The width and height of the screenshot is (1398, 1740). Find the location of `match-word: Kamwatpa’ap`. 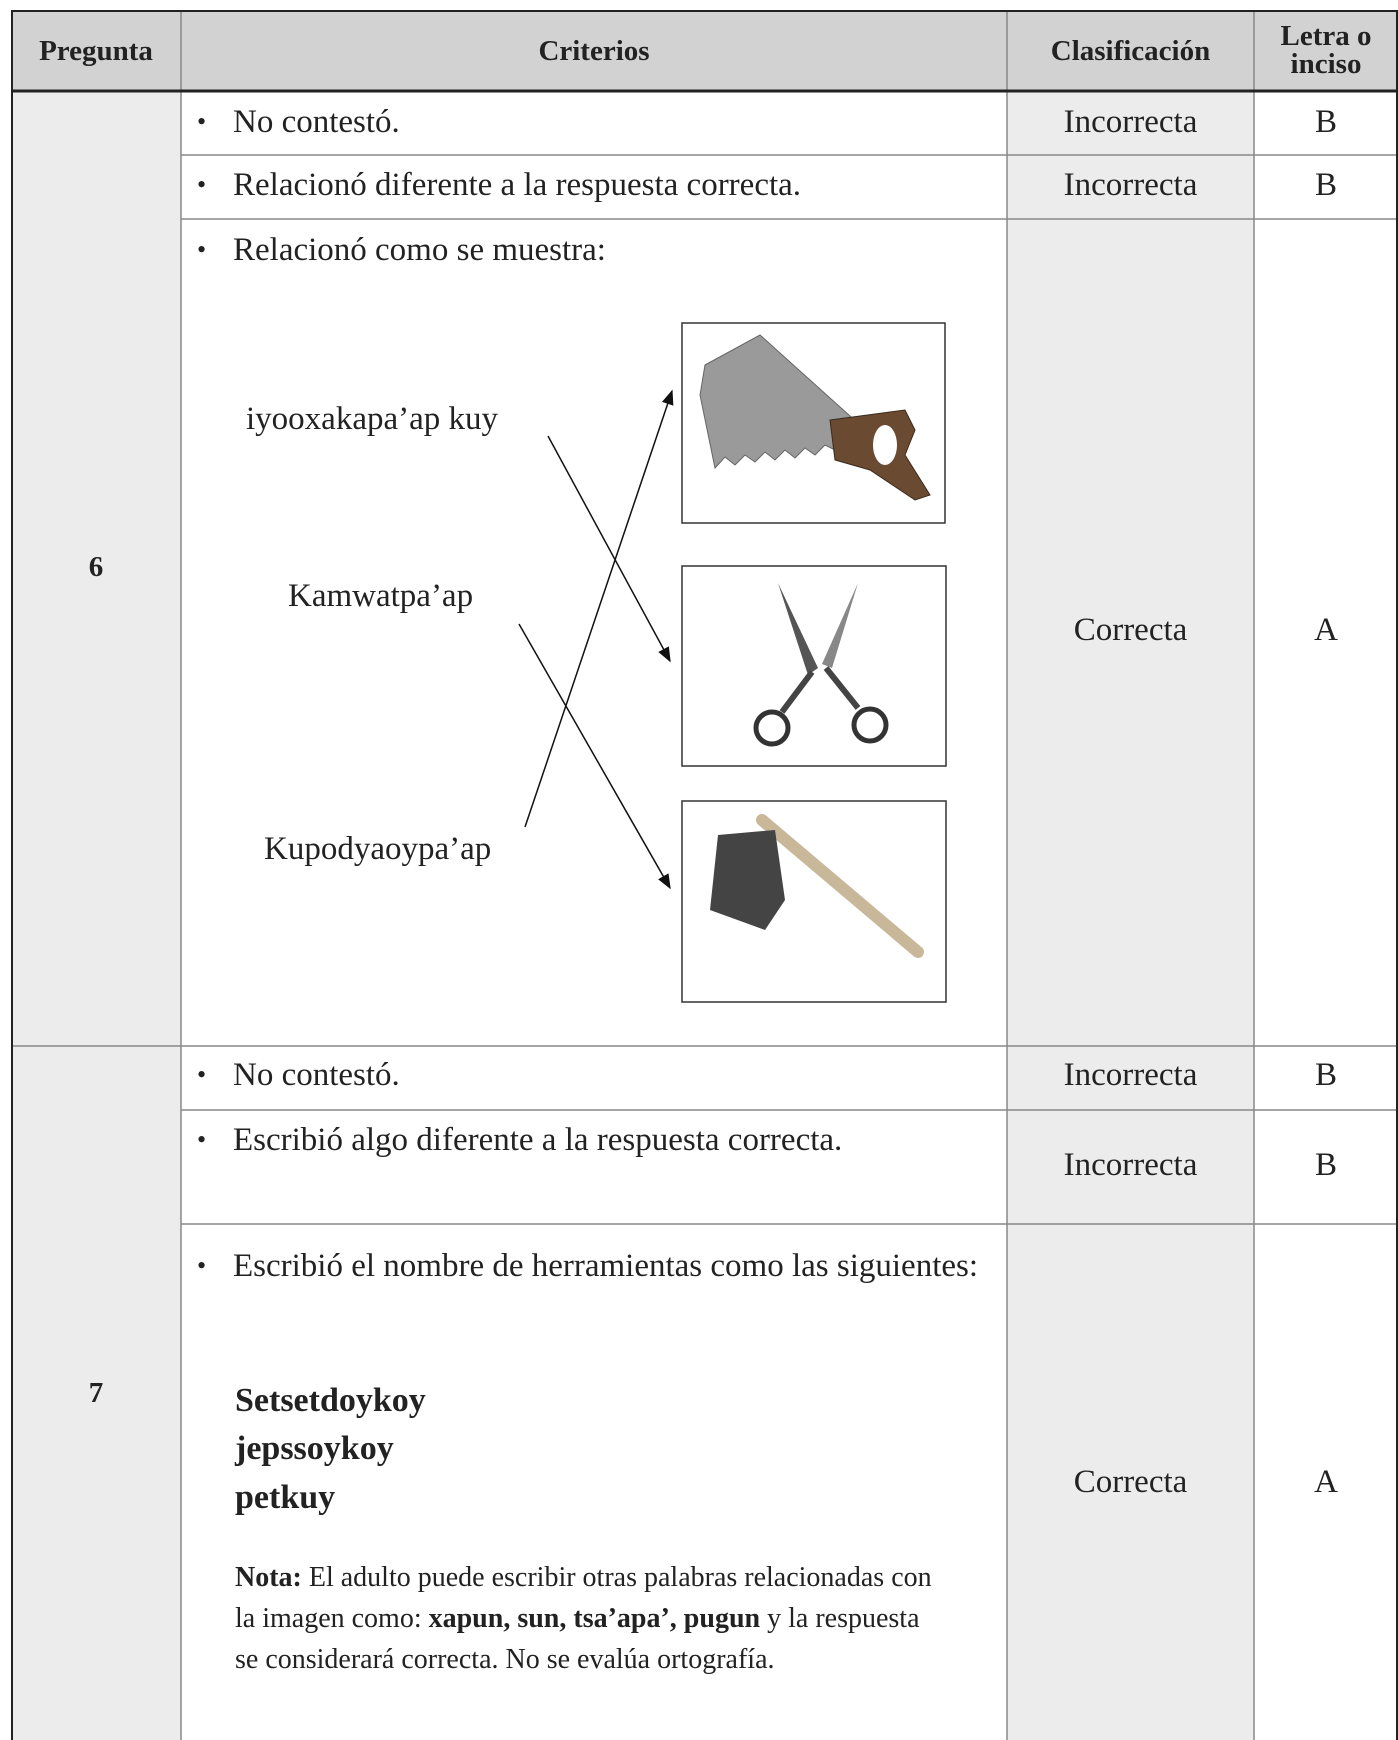

match-word: Kamwatpa’ap is located at coordinates (381, 596).